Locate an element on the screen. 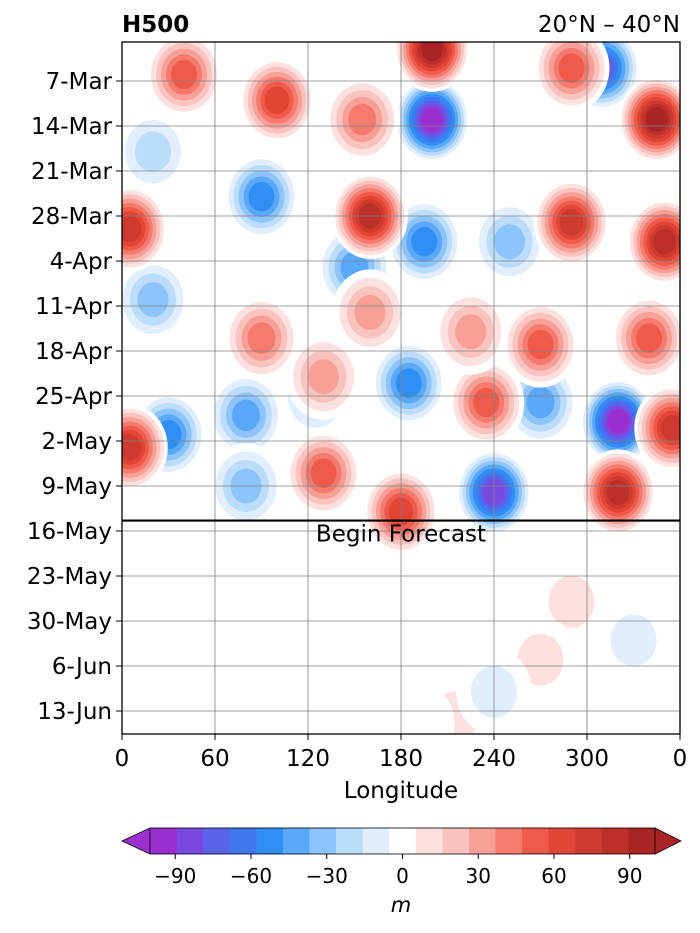 This screenshot has width=700, height=933. chart-title-right: 20°N – 40°N is located at coordinates (609, 25).